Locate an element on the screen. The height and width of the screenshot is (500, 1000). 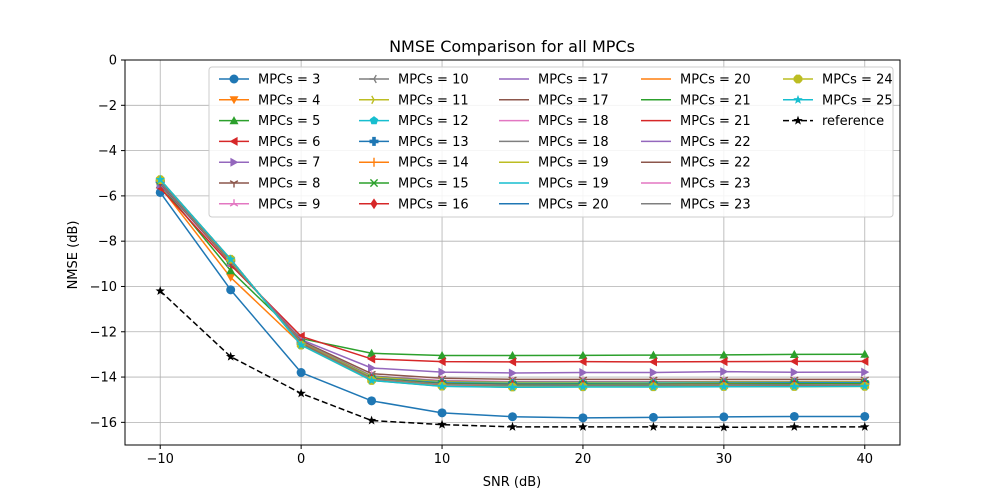
legend-entry: MPCs = 22 is located at coordinates (696, 163).